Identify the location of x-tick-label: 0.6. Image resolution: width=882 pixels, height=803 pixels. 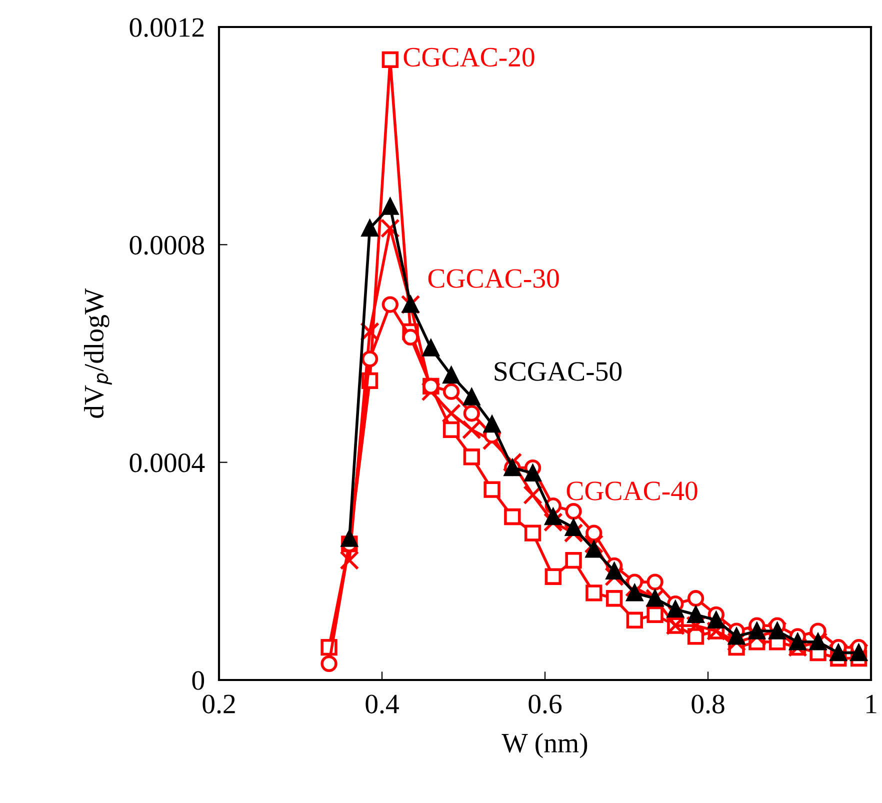
(545, 704).